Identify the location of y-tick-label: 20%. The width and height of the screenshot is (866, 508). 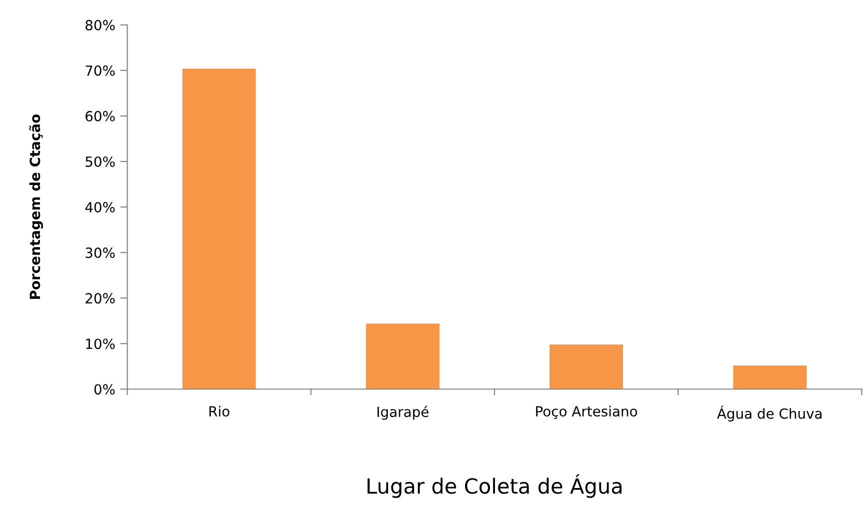
(100, 298).